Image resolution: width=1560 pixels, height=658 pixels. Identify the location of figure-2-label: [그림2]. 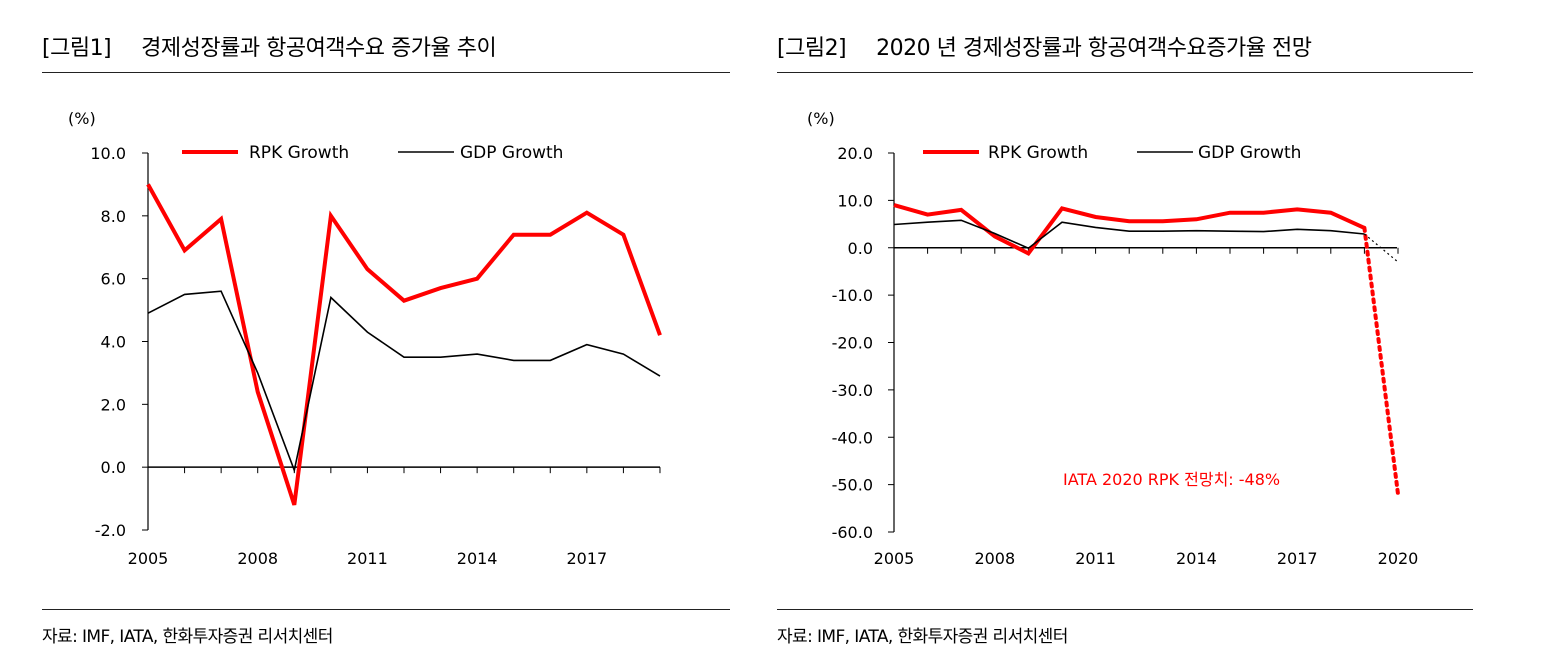
(812, 48).